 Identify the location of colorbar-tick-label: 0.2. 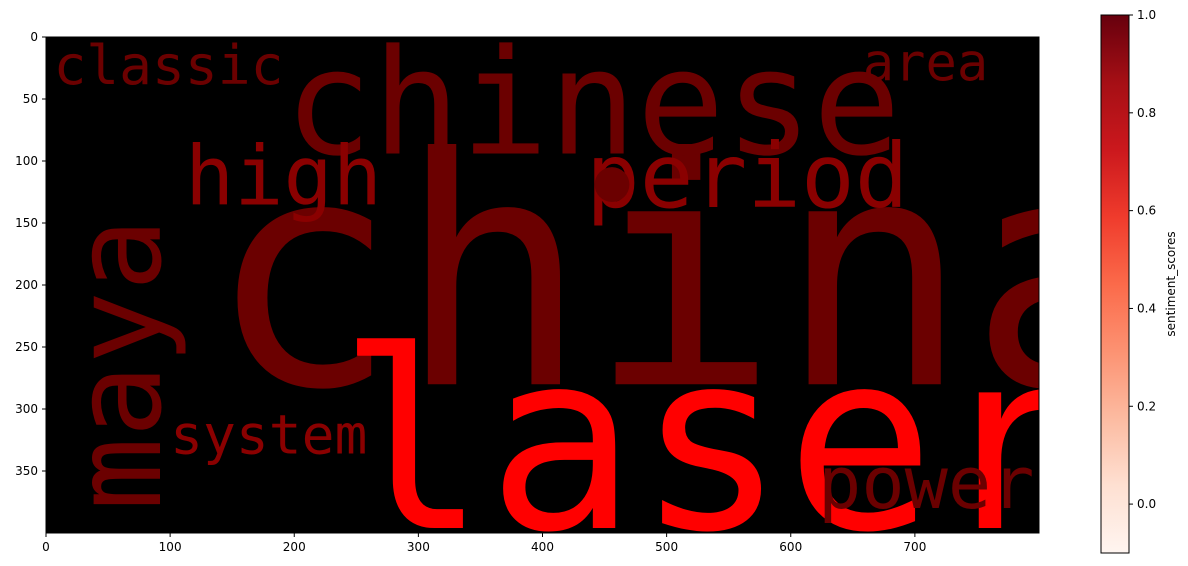
(1146, 406).